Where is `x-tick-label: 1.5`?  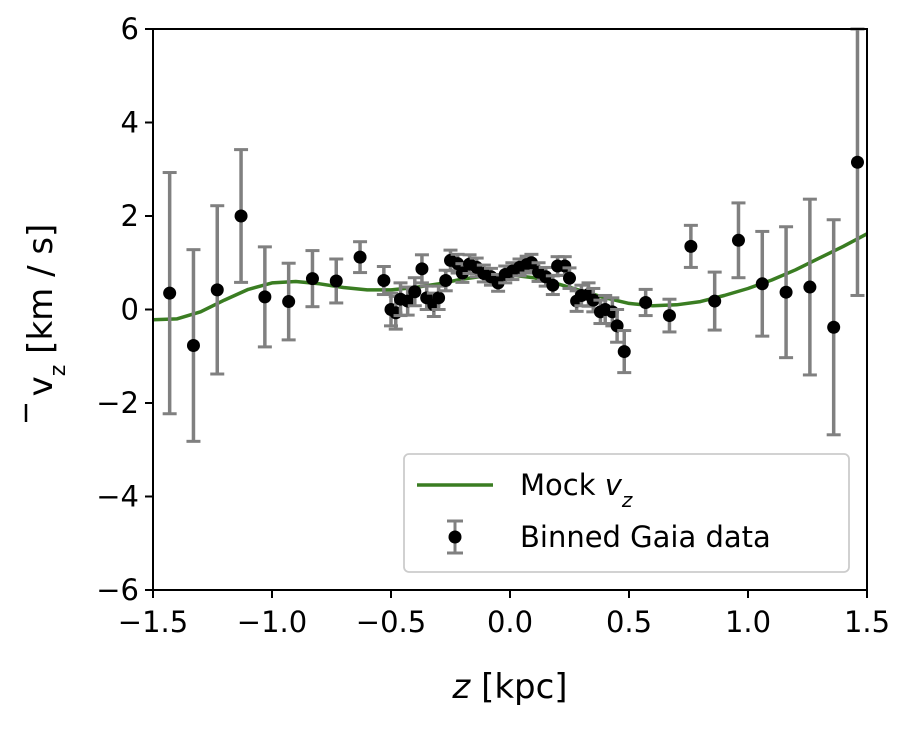
x-tick-label: 1.5 is located at coordinates (867, 622).